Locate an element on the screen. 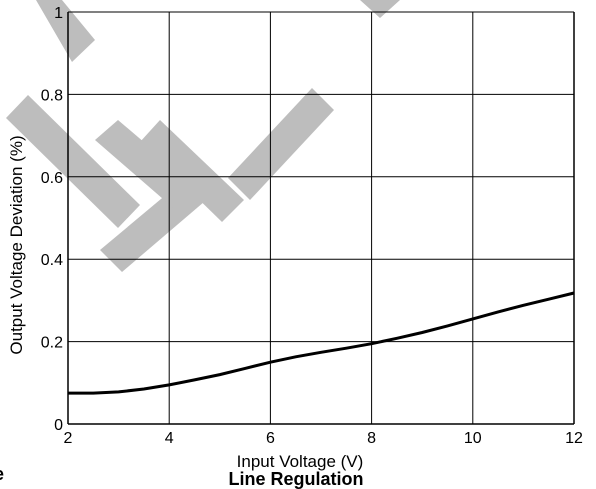  x-axis-label: Input Voltage (V) is located at coordinates (300, 461).